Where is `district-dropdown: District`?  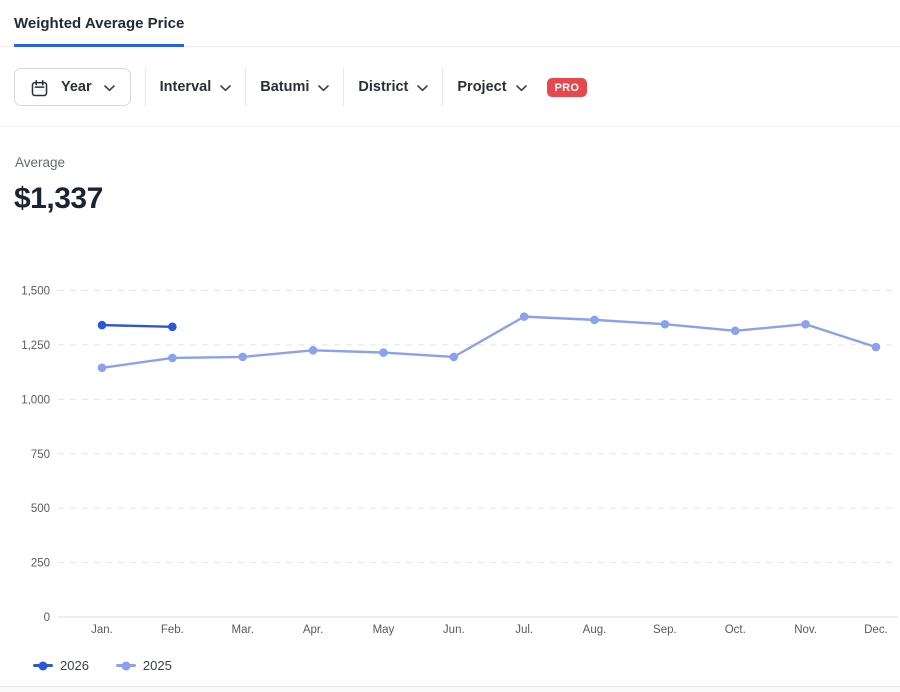
district-dropdown: District is located at coordinates (393, 87).